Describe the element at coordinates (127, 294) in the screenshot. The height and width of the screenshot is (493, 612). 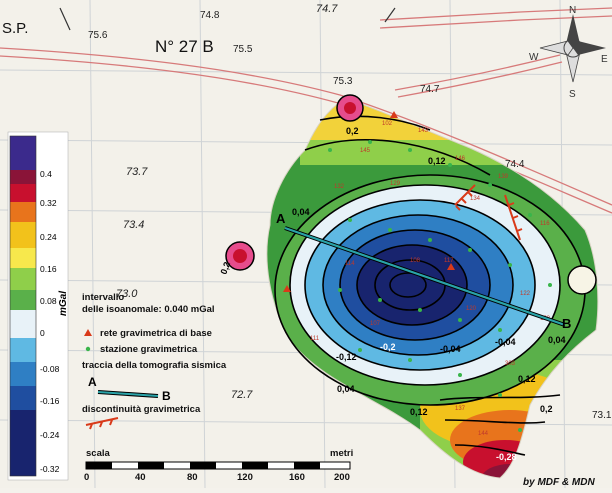
I see `elevation-label: 73.0` at that location.